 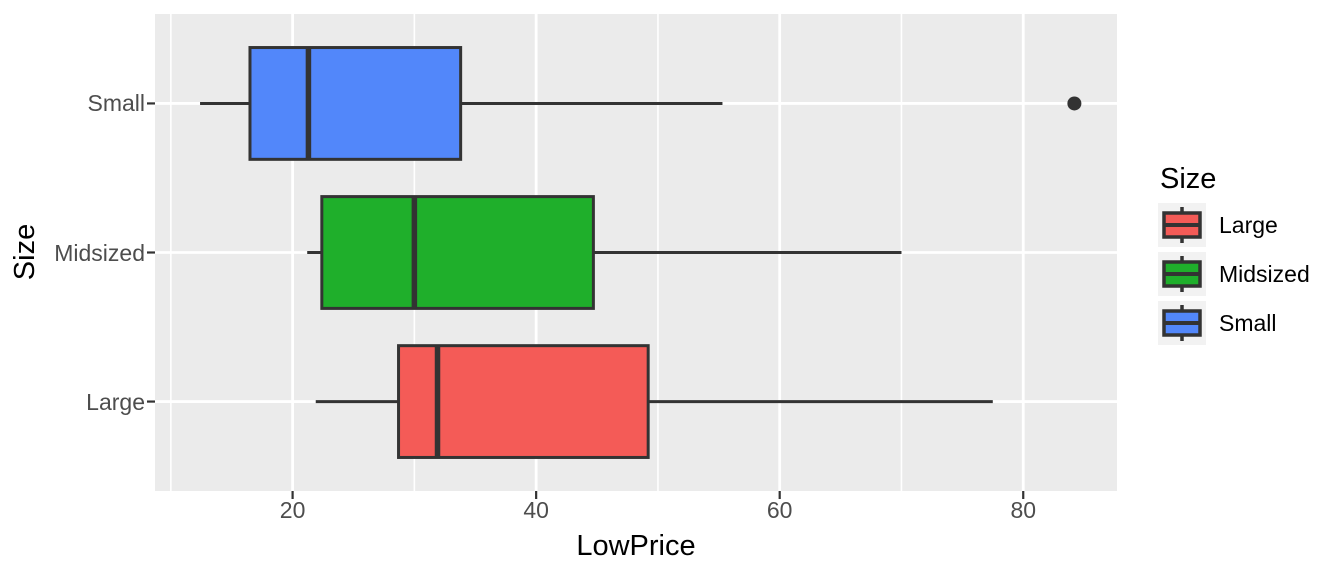 What do you see at coordinates (636, 546) in the screenshot?
I see `x-axis-title: LowPrice` at bounding box center [636, 546].